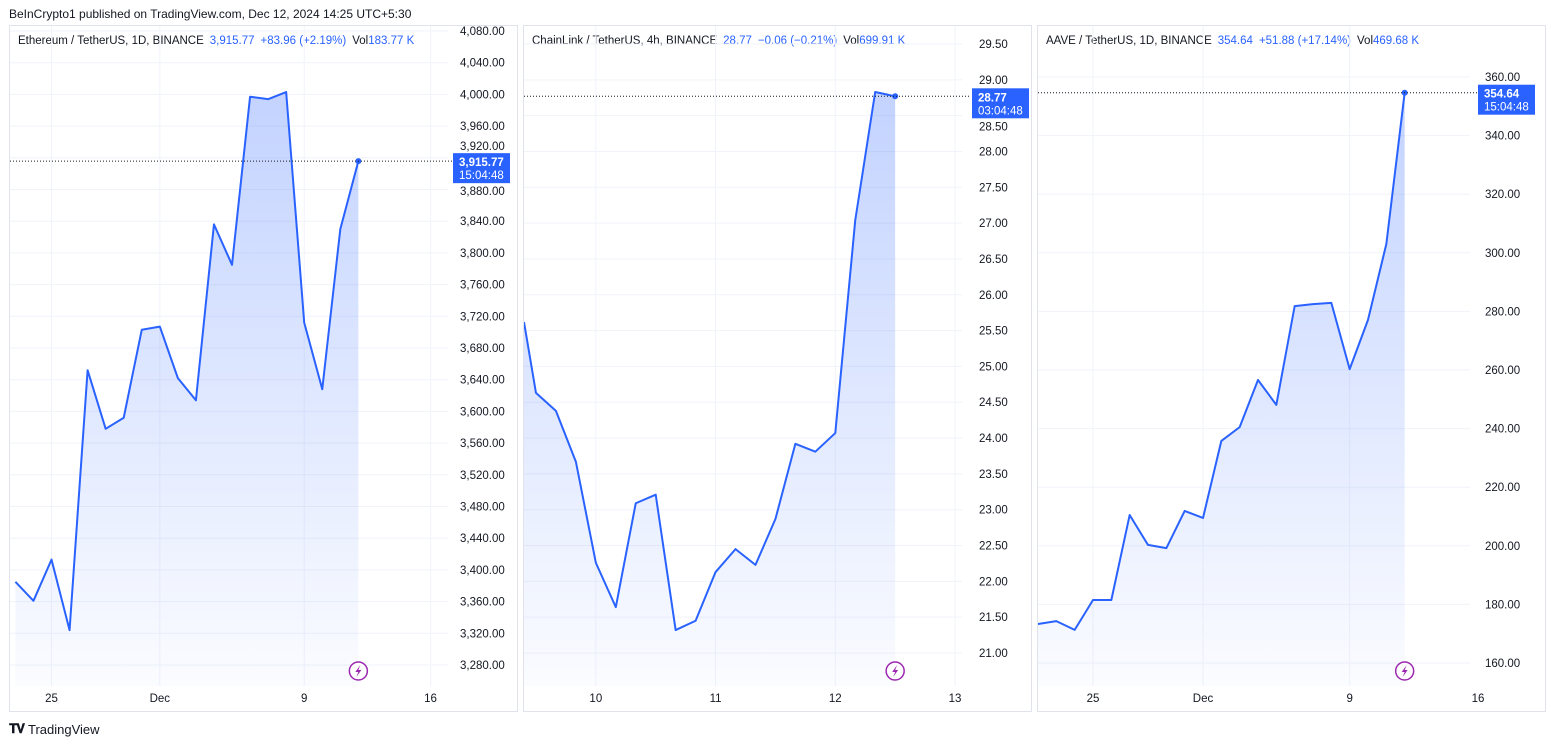  What do you see at coordinates (1502, 137) in the screenshot?
I see `y-tick-label: 340.00` at bounding box center [1502, 137].